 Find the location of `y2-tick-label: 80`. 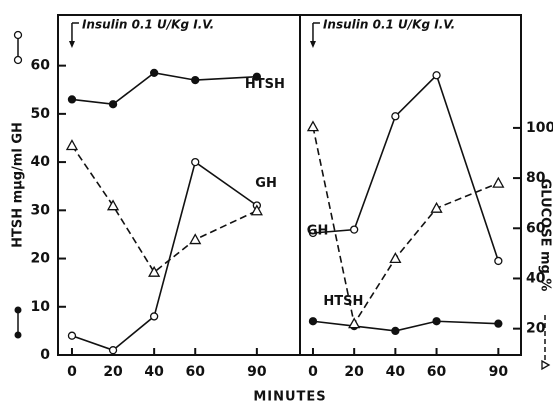

y2-tick-label: 80 is located at coordinates (536, 178).